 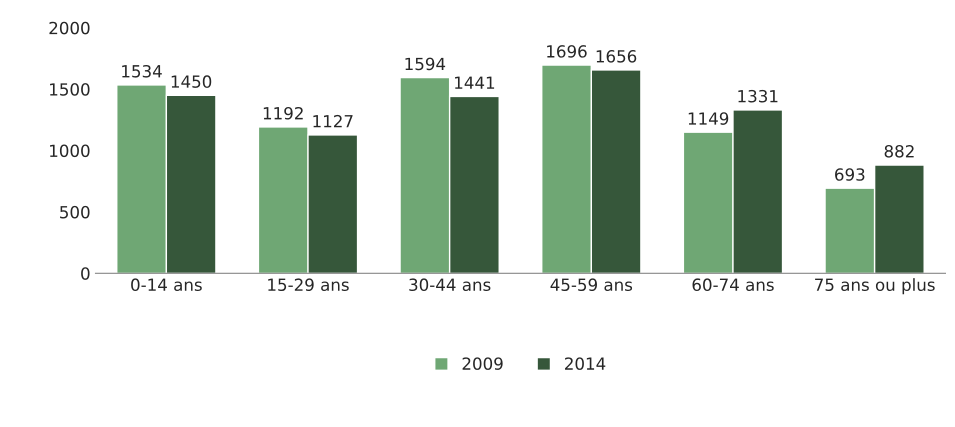 What do you see at coordinates (308, 285) in the screenshot?
I see `x-tick-label: 15-29 ans` at bounding box center [308, 285].